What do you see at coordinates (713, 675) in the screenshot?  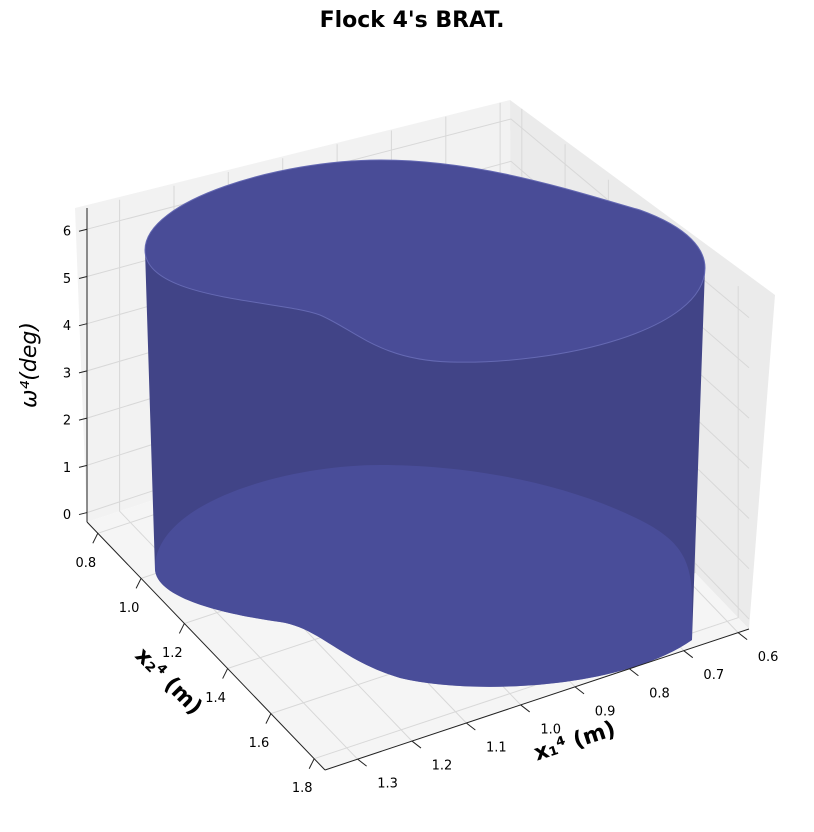 I see `x-tick-label: 0.7` at bounding box center [713, 675].